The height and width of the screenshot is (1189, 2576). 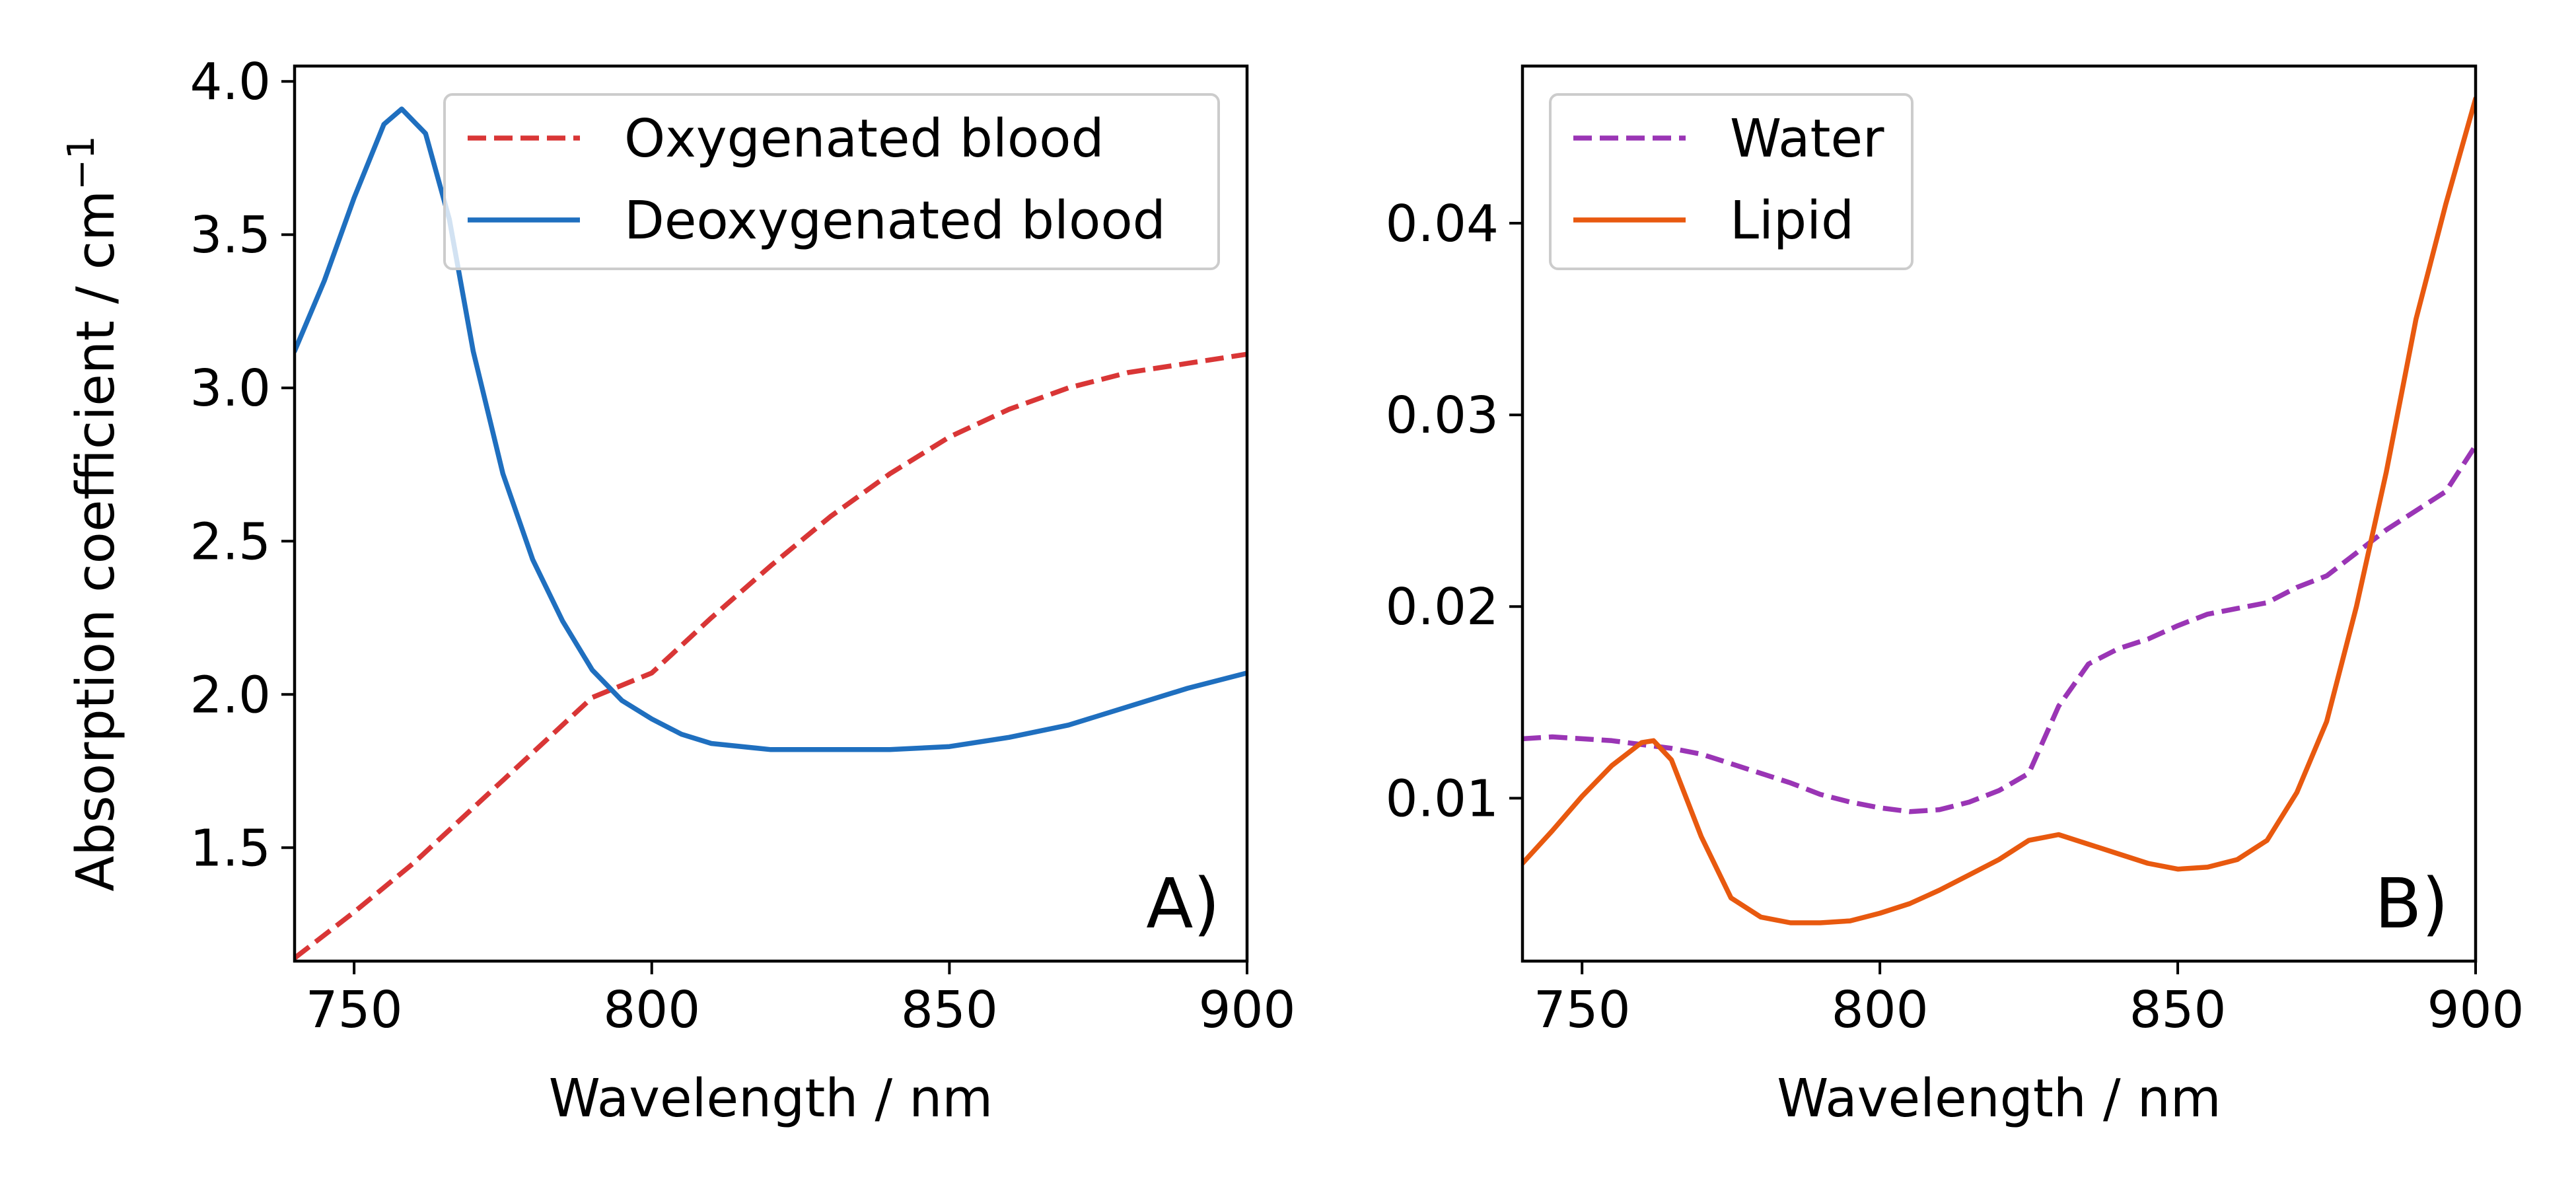 I want to click on panel-b-legend: Water Lipid, so click(x=1732, y=181).